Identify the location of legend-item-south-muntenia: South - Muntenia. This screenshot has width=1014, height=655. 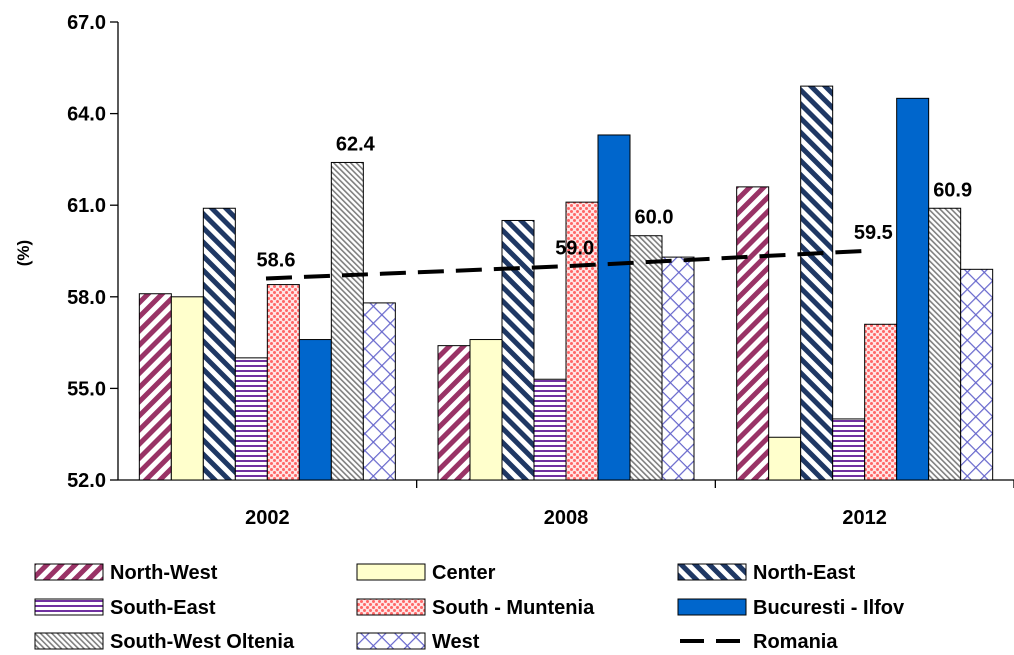
(475, 608).